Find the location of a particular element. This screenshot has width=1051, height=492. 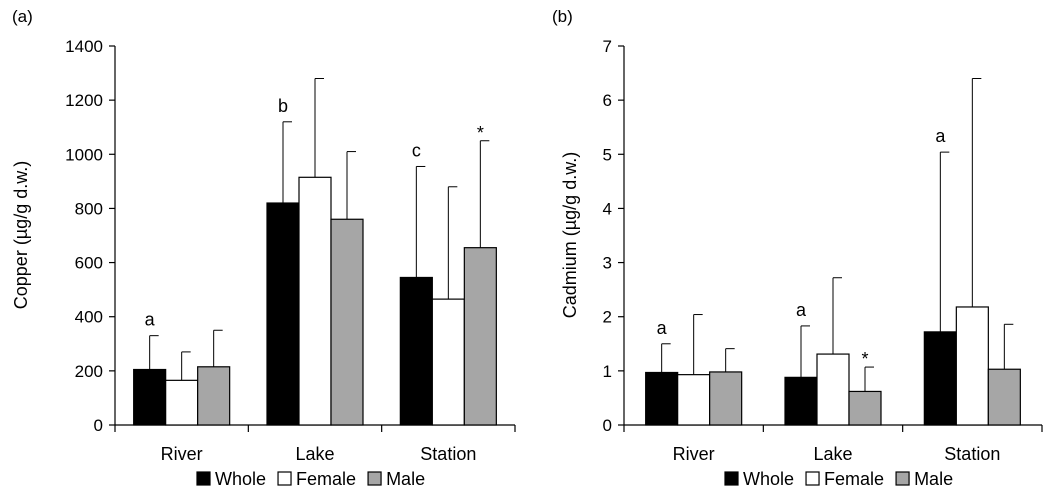

y-tick-label: 200 is located at coordinates (89, 371).